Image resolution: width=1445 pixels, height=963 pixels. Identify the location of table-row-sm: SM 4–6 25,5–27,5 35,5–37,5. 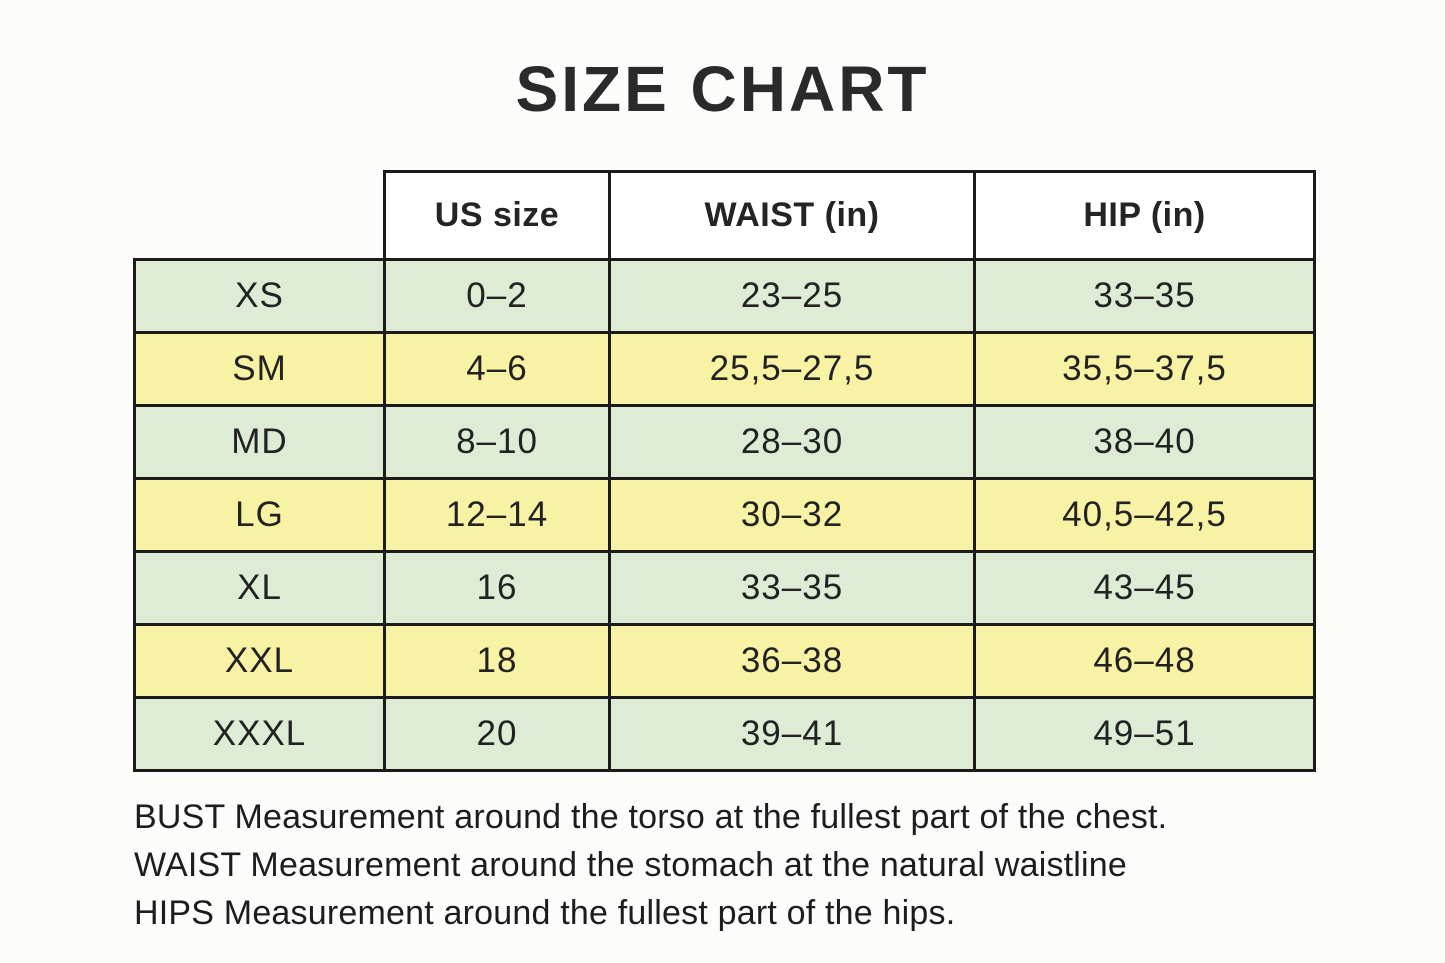
(724, 369).